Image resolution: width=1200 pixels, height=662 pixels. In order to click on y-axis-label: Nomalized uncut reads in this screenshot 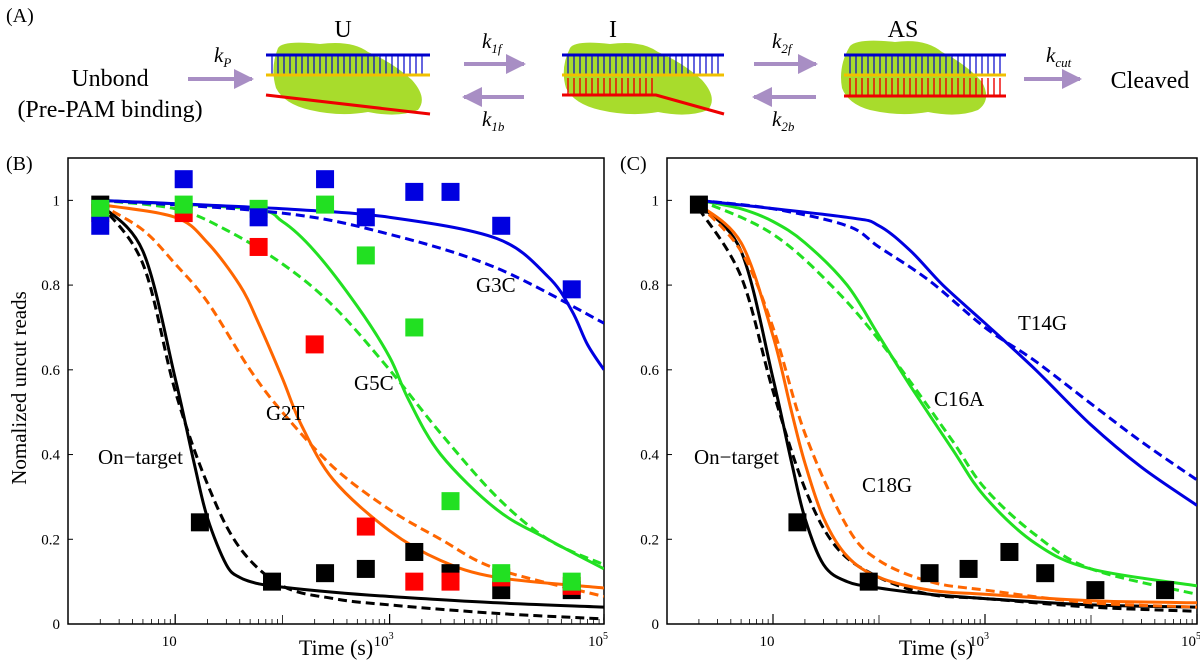, I will do `click(19, 388)`.